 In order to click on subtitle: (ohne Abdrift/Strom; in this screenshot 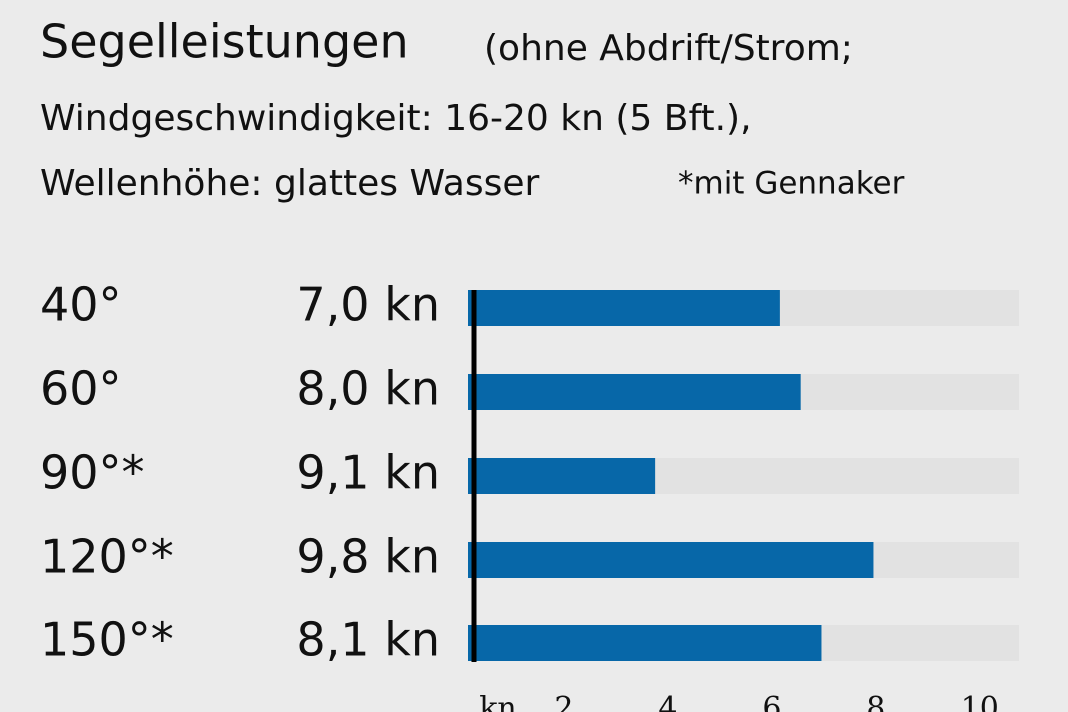, I will do `click(668, 48)`.